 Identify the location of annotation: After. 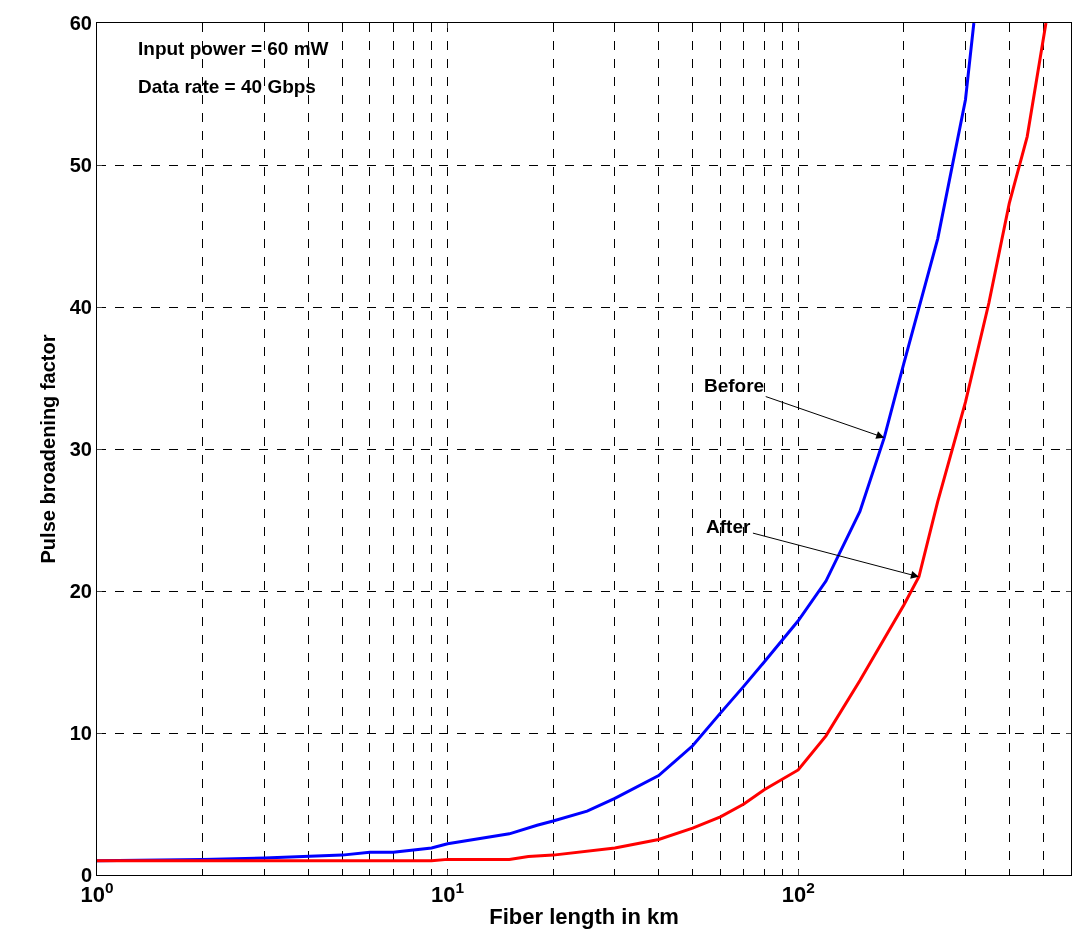
(728, 526).